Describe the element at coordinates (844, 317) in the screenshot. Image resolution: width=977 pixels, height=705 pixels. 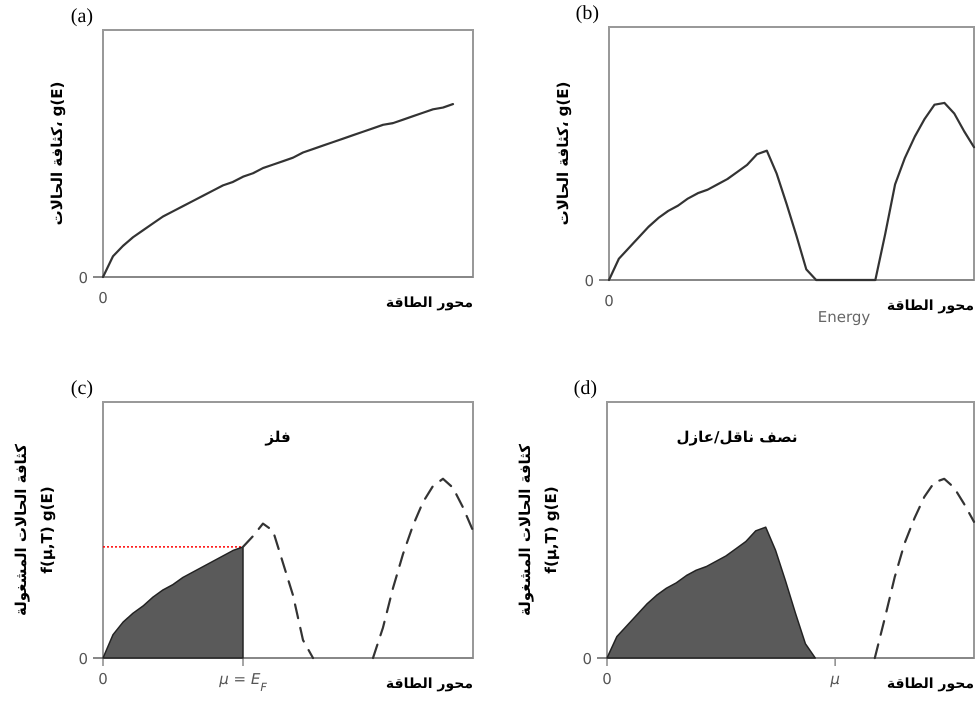
I see `text: Energy` at that location.